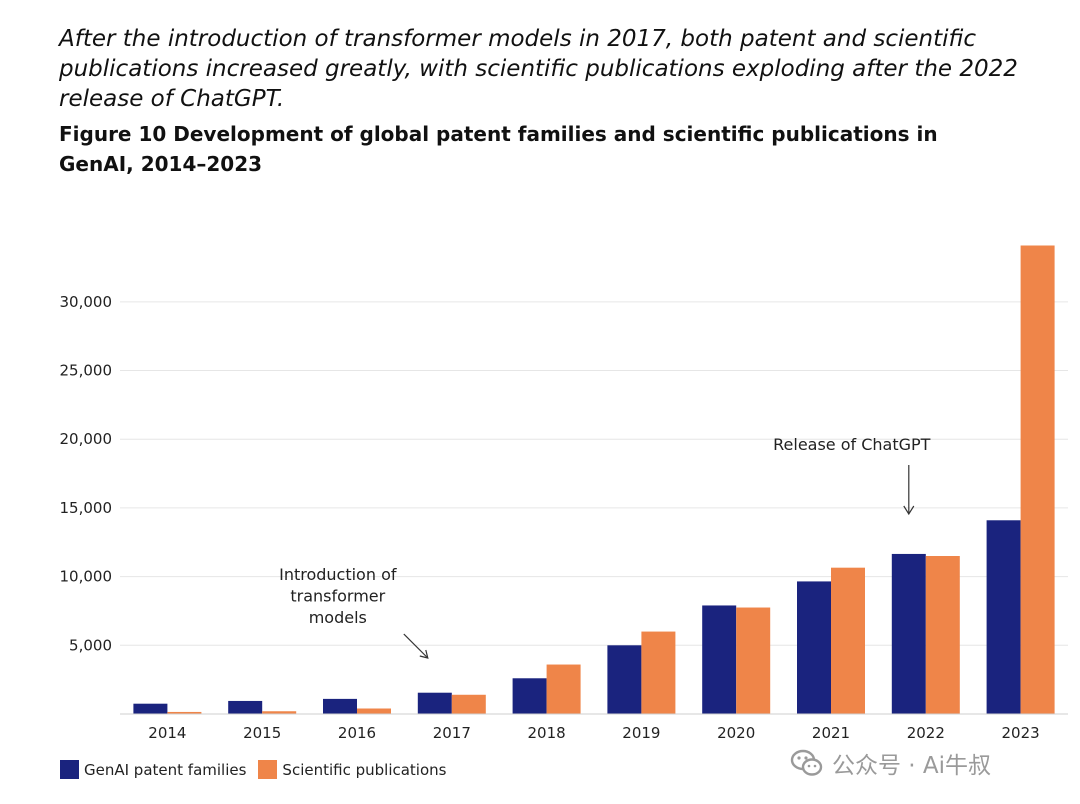  I want to click on legend-swatch-publications, so click(268, 769).